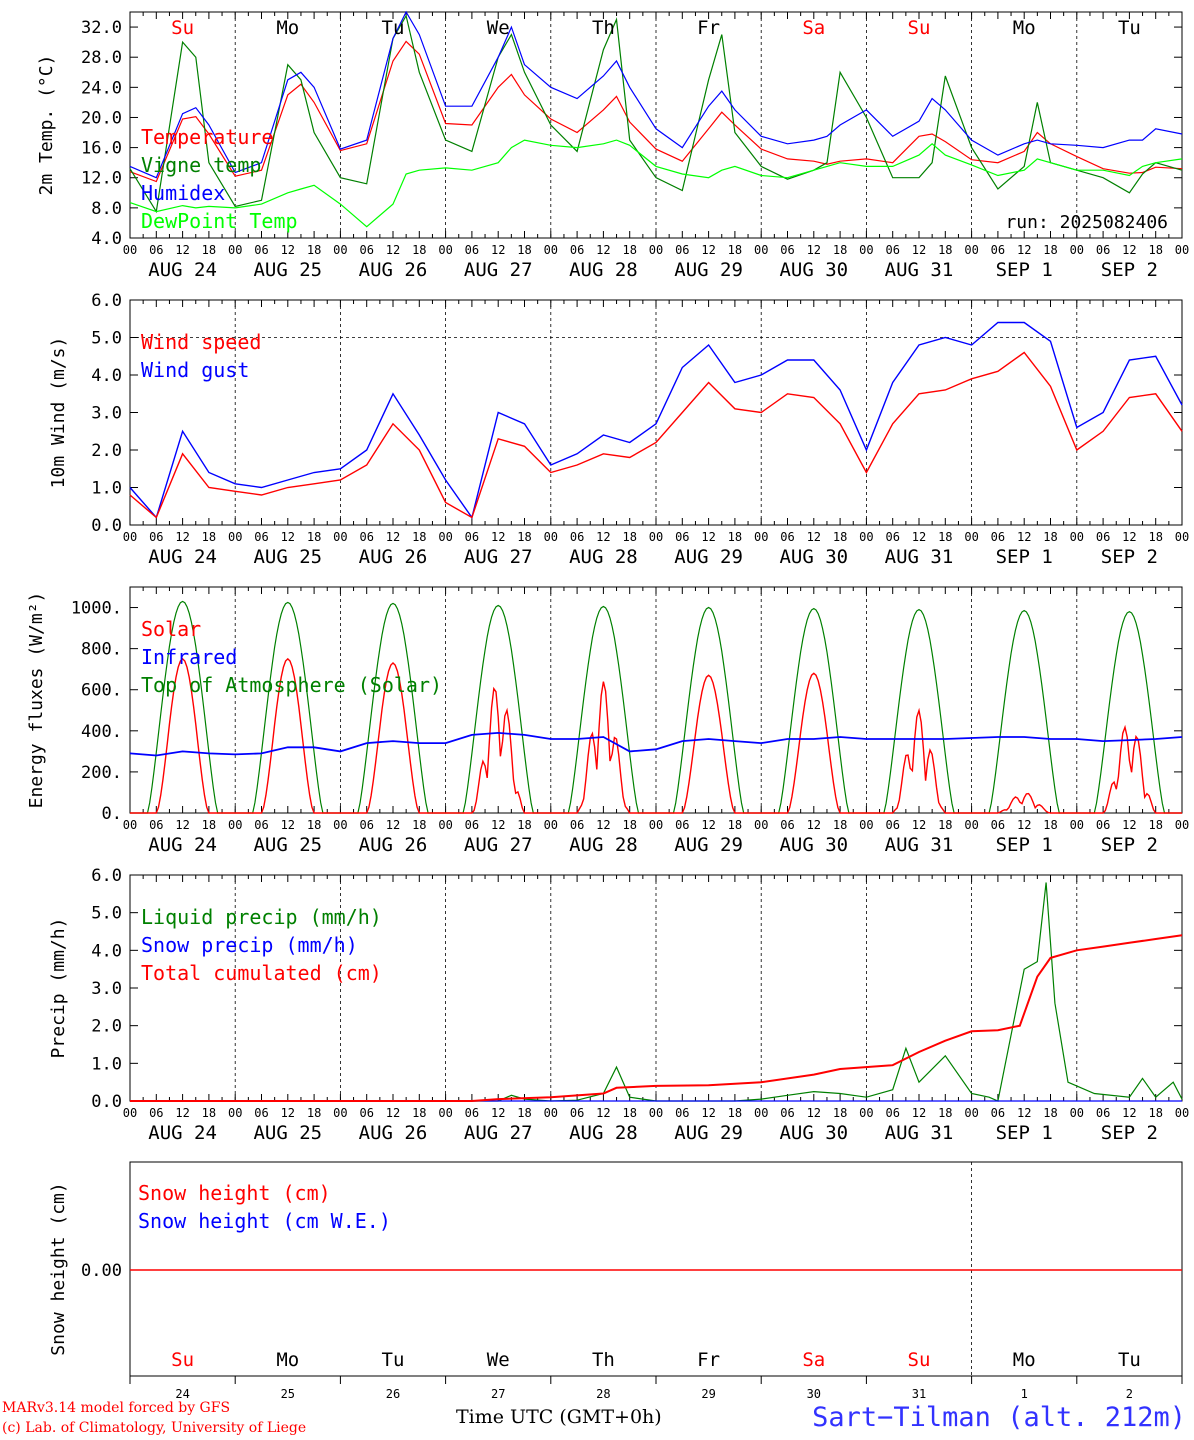 This screenshot has height=1440, width=1194. Describe the element at coordinates (101, 149) in the screenshot. I see `y-tick-label: 16.0` at that location.